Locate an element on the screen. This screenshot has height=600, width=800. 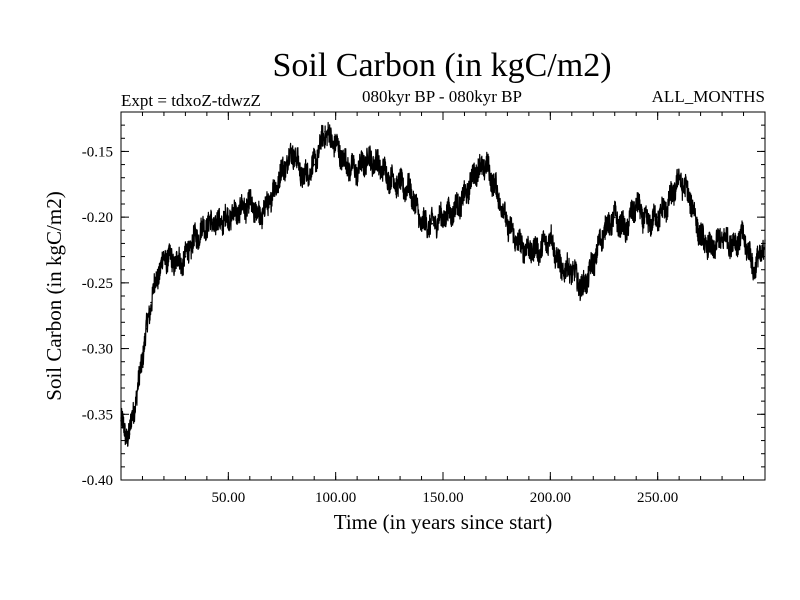
y-tick-label: -0.30 is located at coordinates (97, 350).